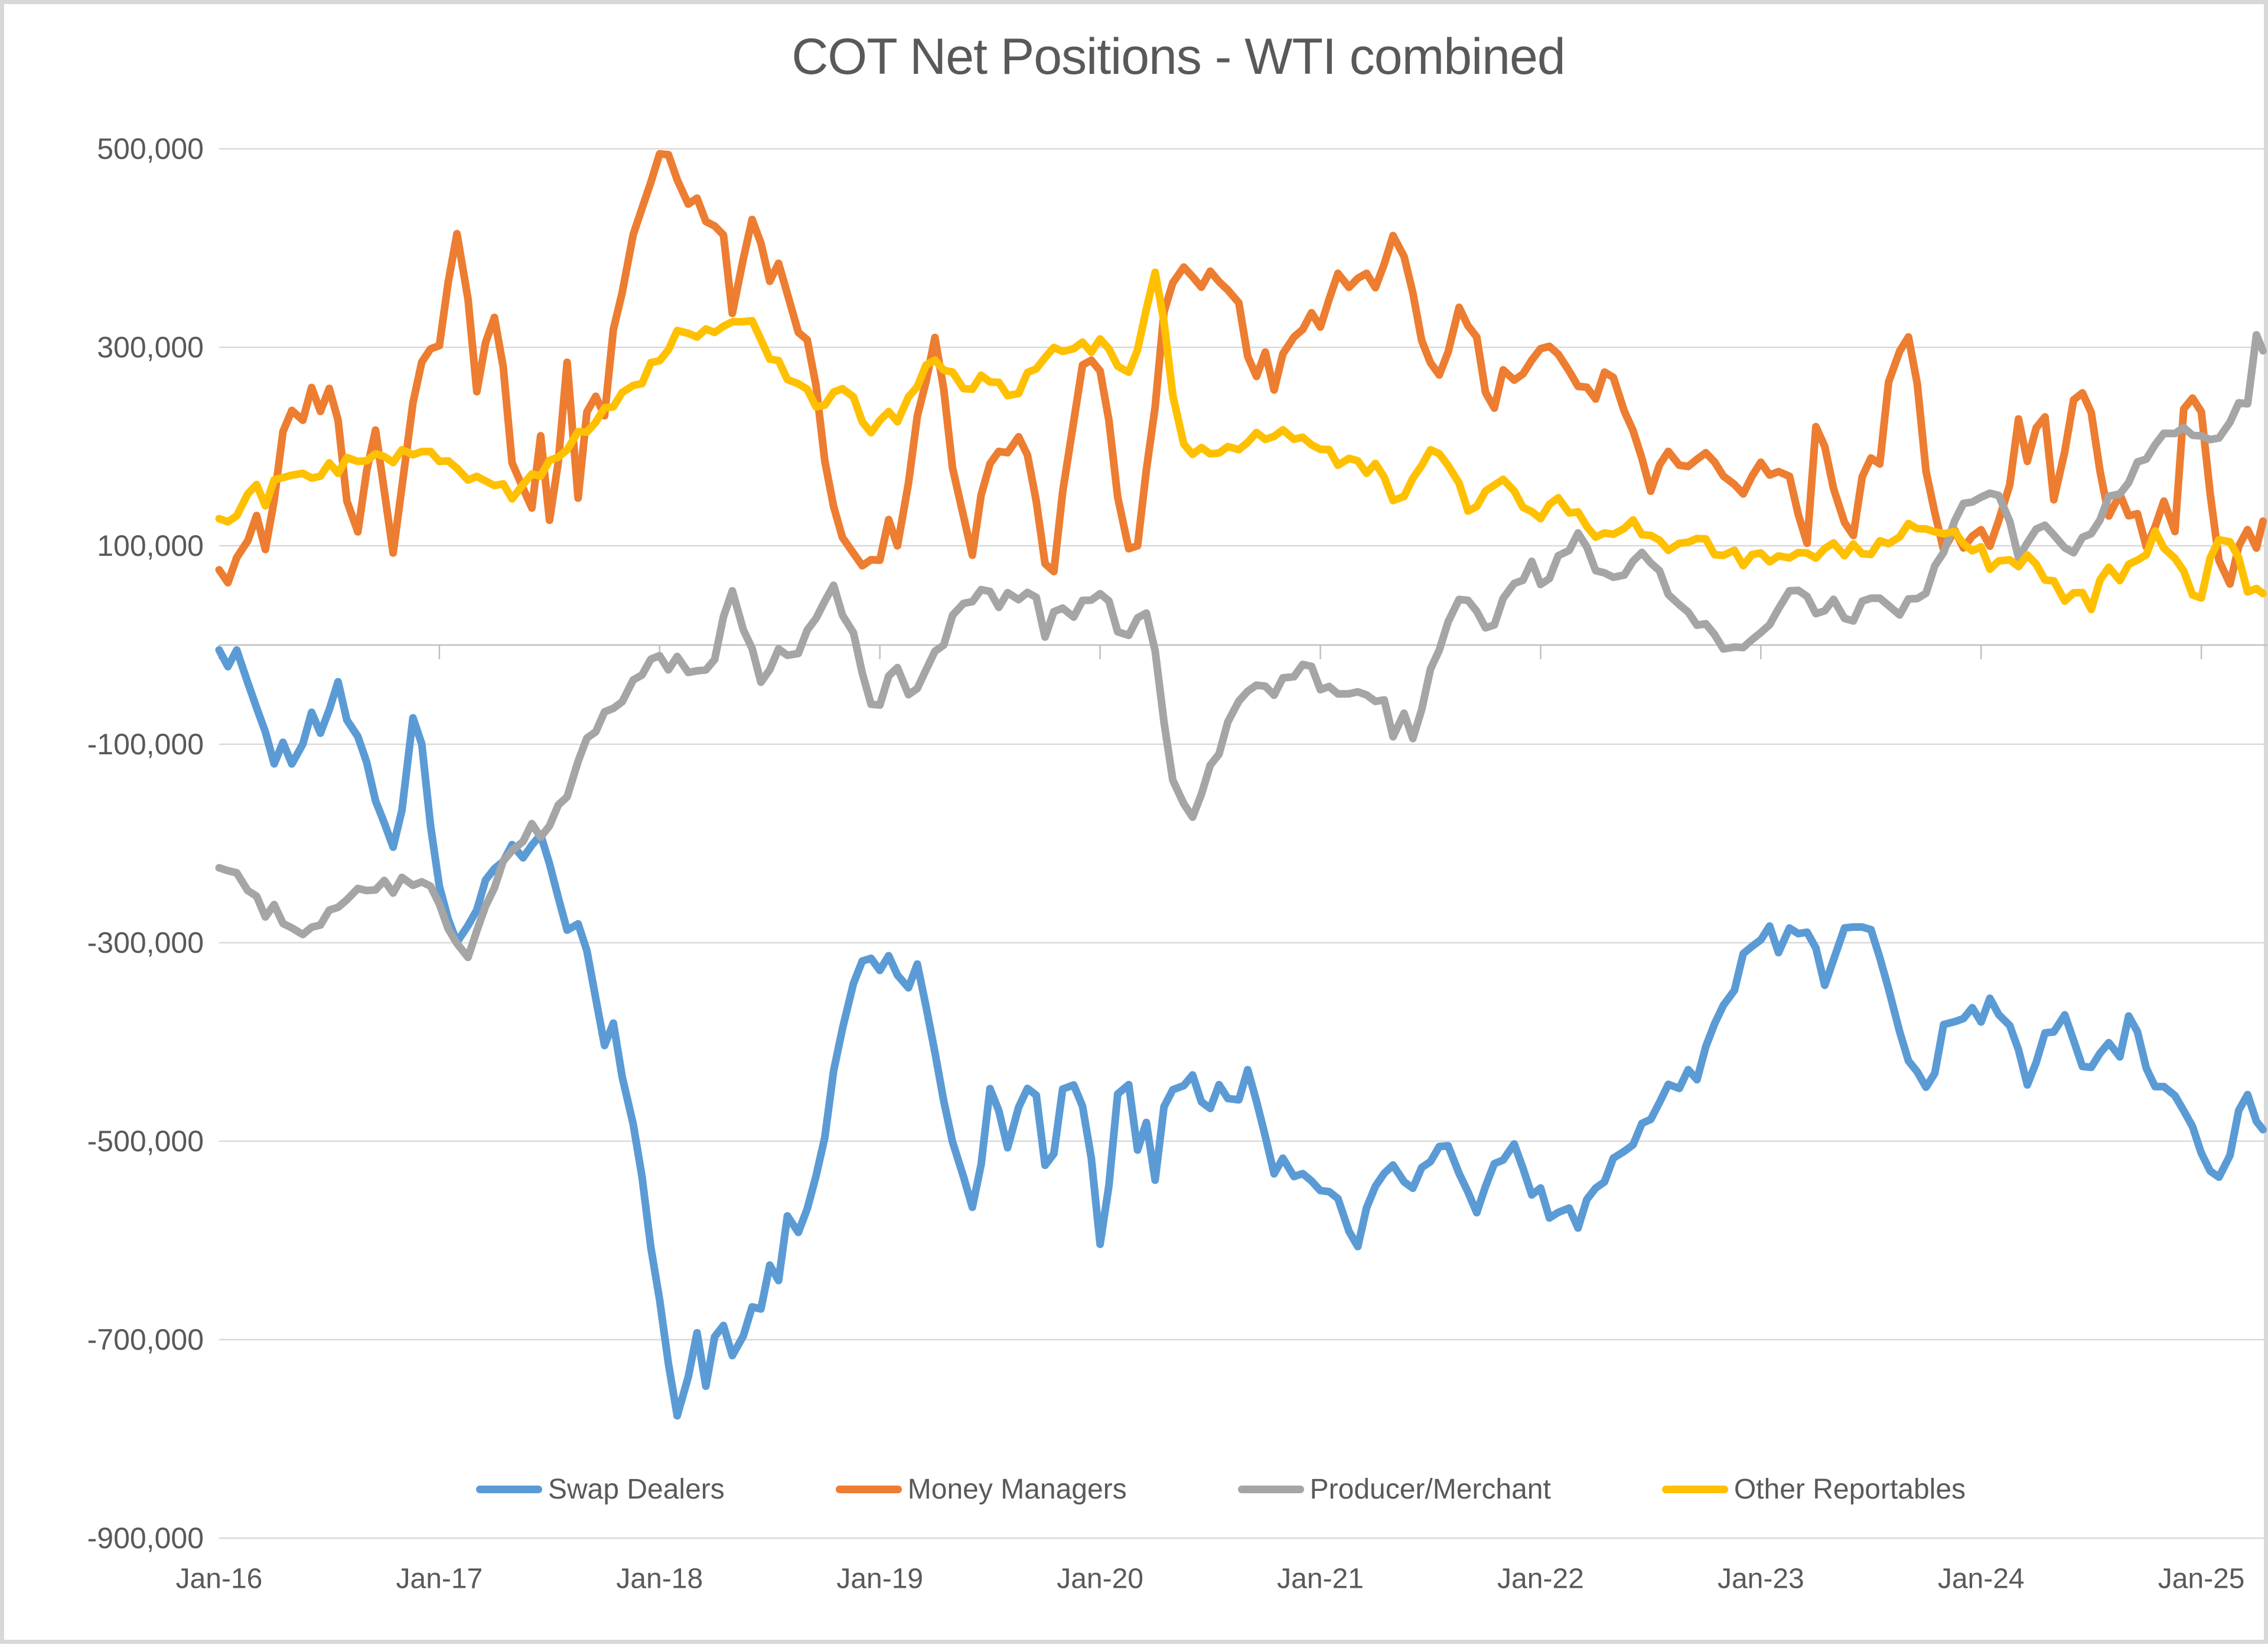 Image resolution: width=2268 pixels, height=1648 pixels. Describe the element at coordinates (508, 1489) in the screenshot. I see `swap-dealers-line-swatch-icon` at that location.